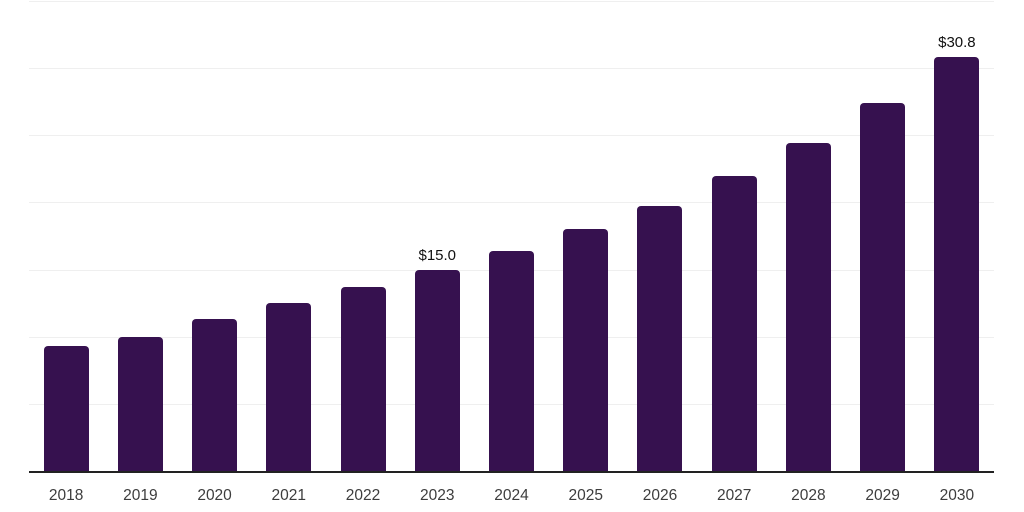 This screenshot has height=512, width=1024. Describe the element at coordinates (957, 495) in the screenshot. I see `x-tick-label-2030: 2030` at that location.